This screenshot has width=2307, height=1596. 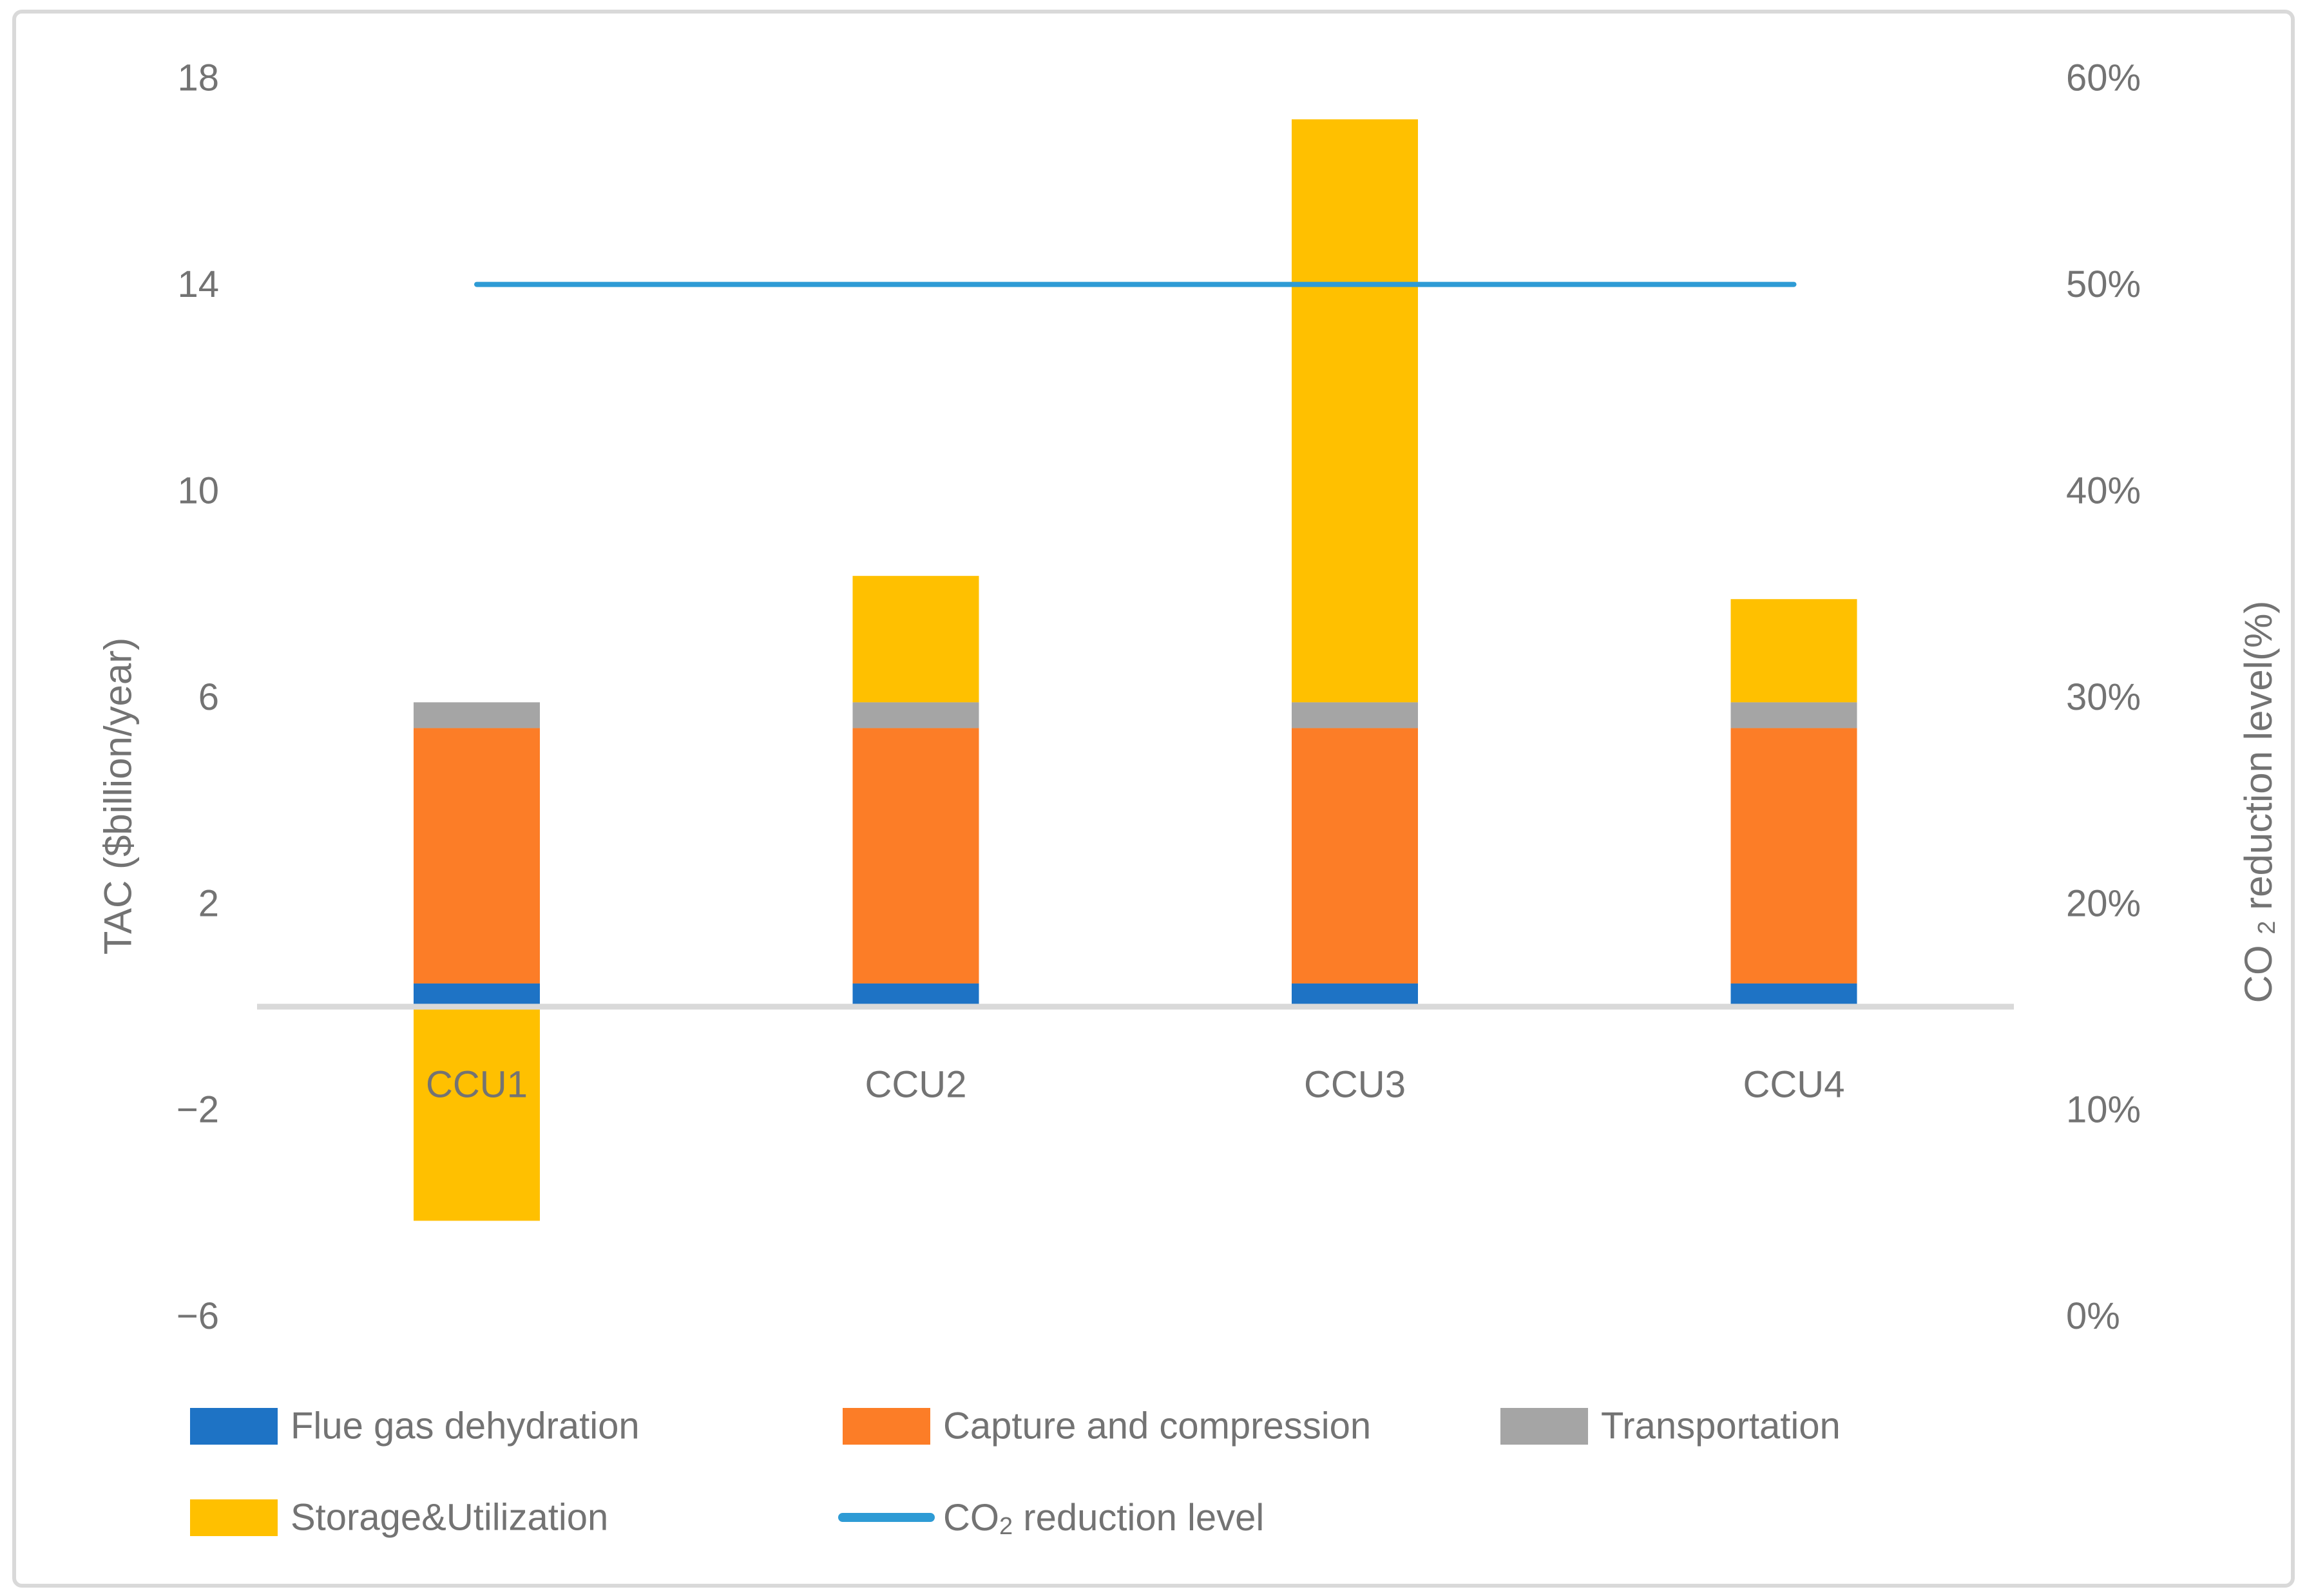 I want to click on left-axis-tick-label: 6, so click(x=208, y=697).